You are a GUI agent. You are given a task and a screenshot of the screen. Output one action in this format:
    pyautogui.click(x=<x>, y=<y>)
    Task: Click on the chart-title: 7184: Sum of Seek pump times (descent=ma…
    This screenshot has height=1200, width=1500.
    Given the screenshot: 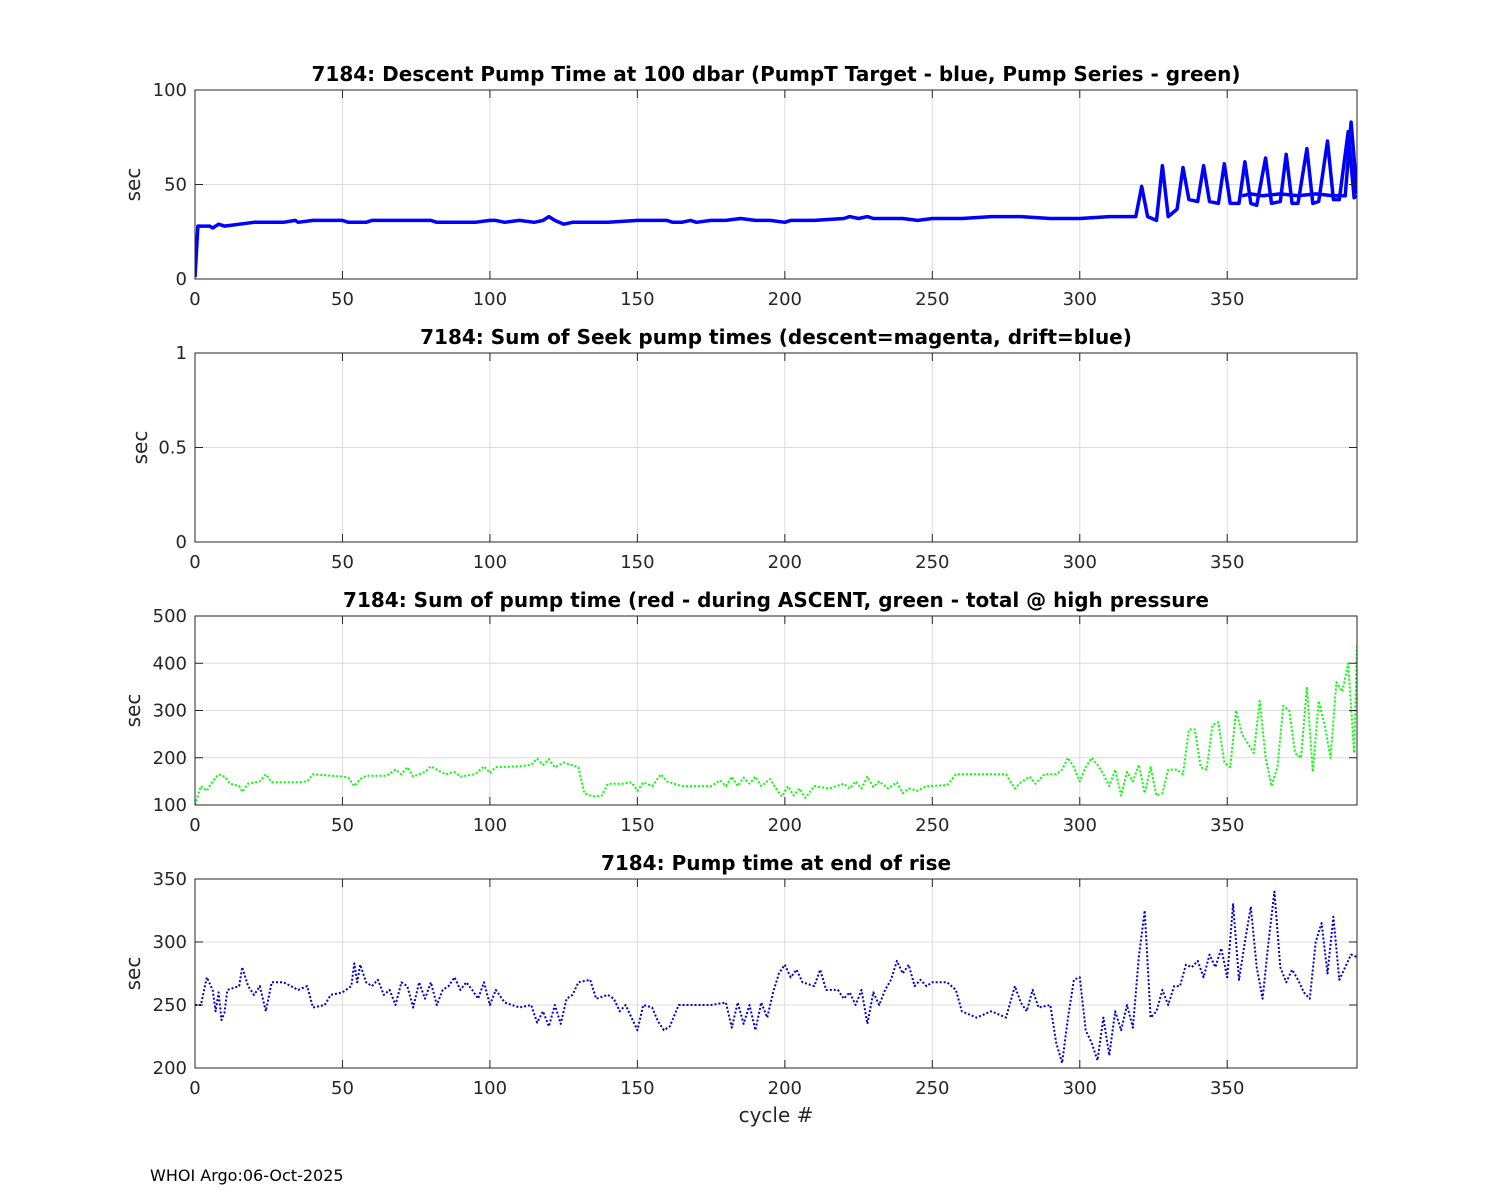 What is the action you would take?
    pyautogui.click(x=776, y=337)
    